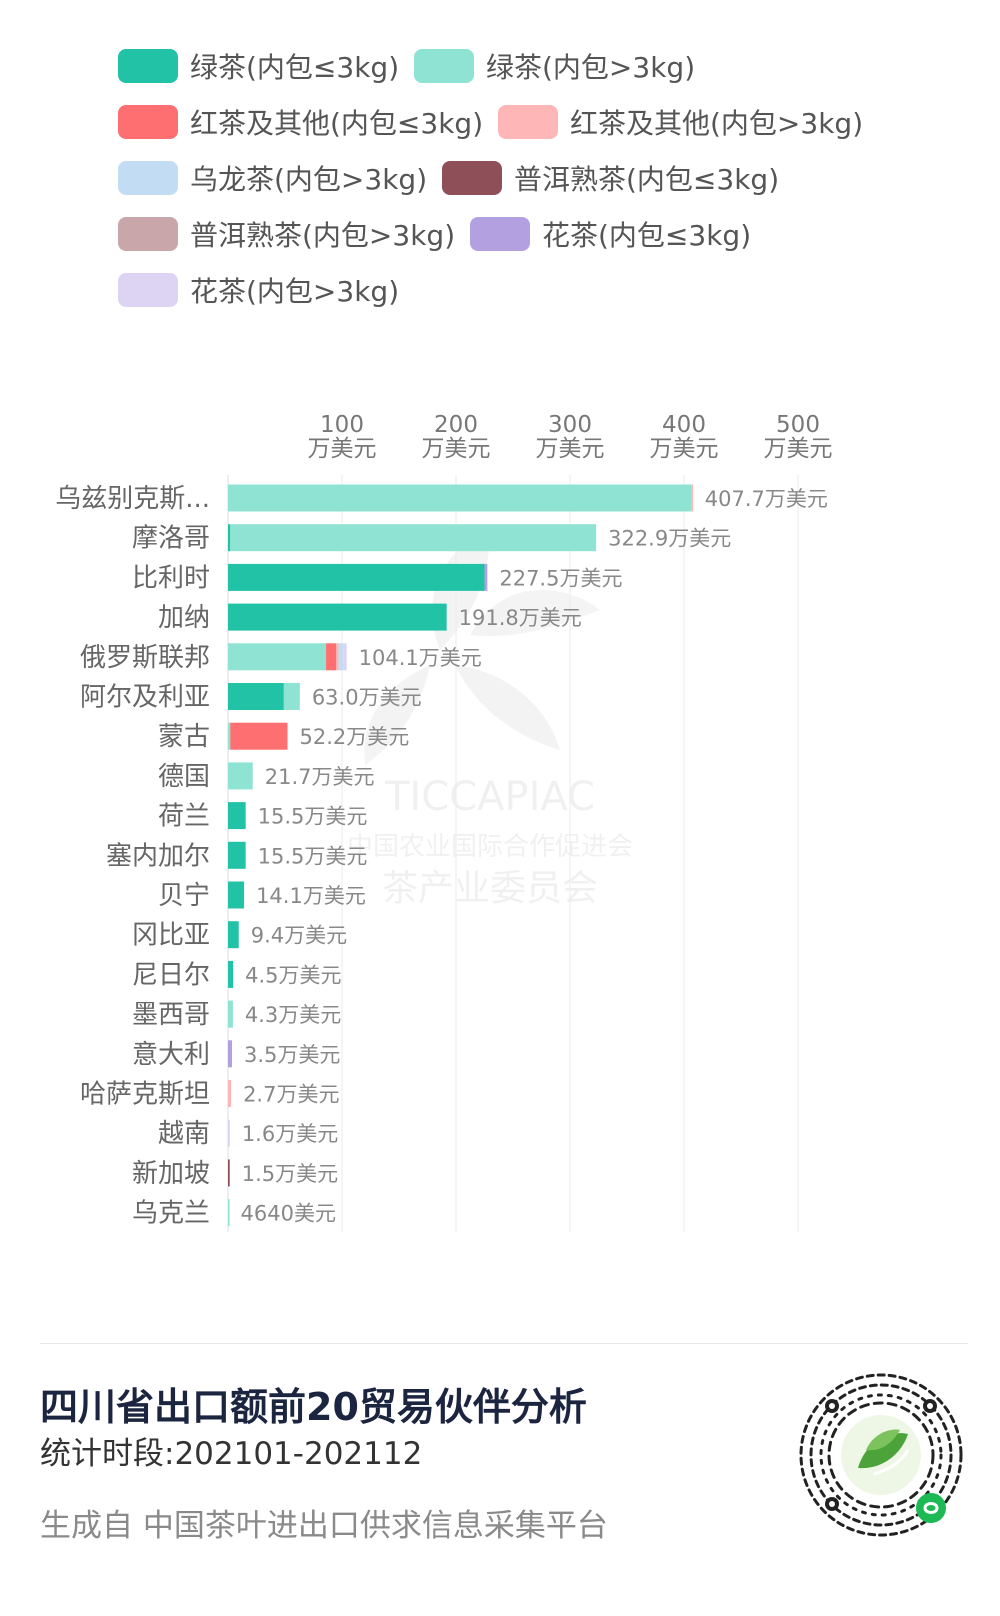 This screenshot has height=1616, width=1000. I want to click on bar-value-label: 14.1万美元, so click(311, 896).